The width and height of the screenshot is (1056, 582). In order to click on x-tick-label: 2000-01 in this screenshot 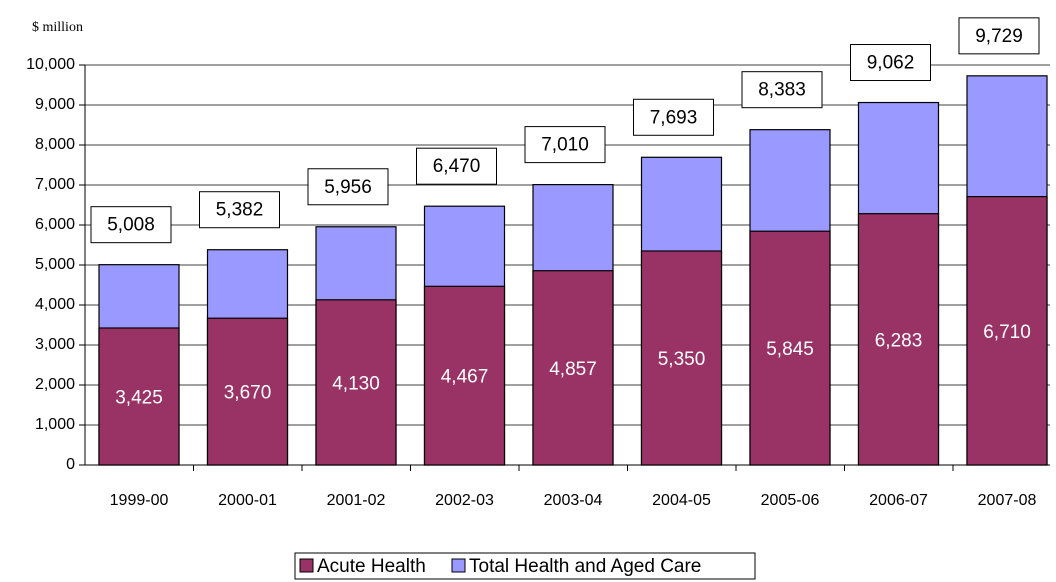, I will do `click(247, 500)`.